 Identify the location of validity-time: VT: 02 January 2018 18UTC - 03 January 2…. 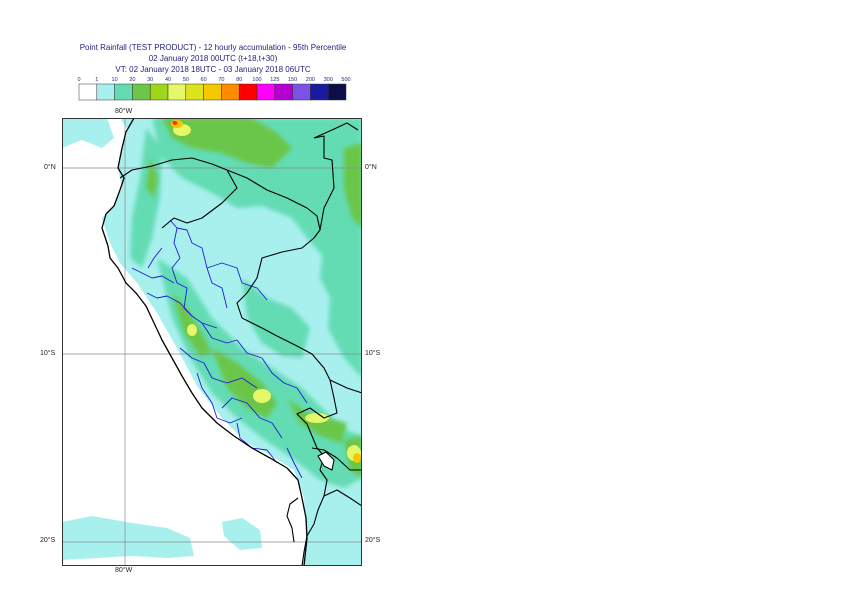
(213, 69).